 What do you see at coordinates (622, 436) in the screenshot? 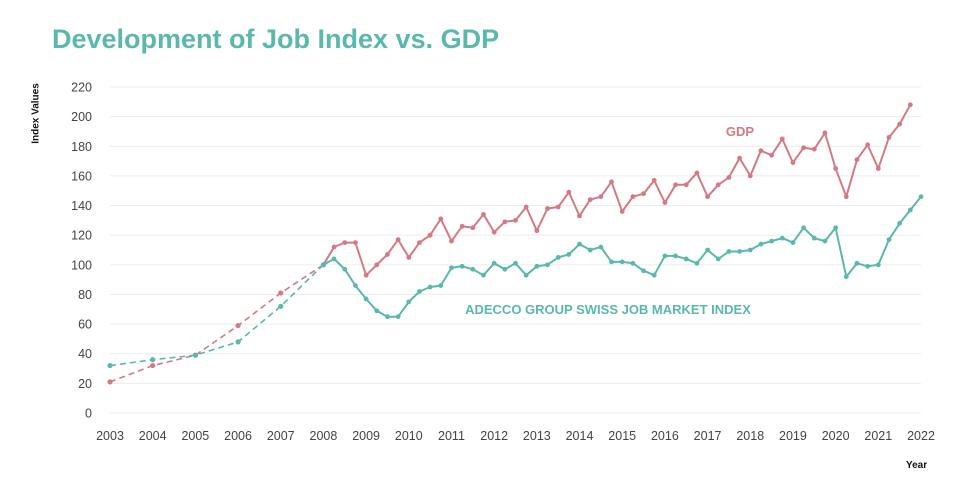
I see `x-tick-label: 2015` at bounding box center [622, 436].